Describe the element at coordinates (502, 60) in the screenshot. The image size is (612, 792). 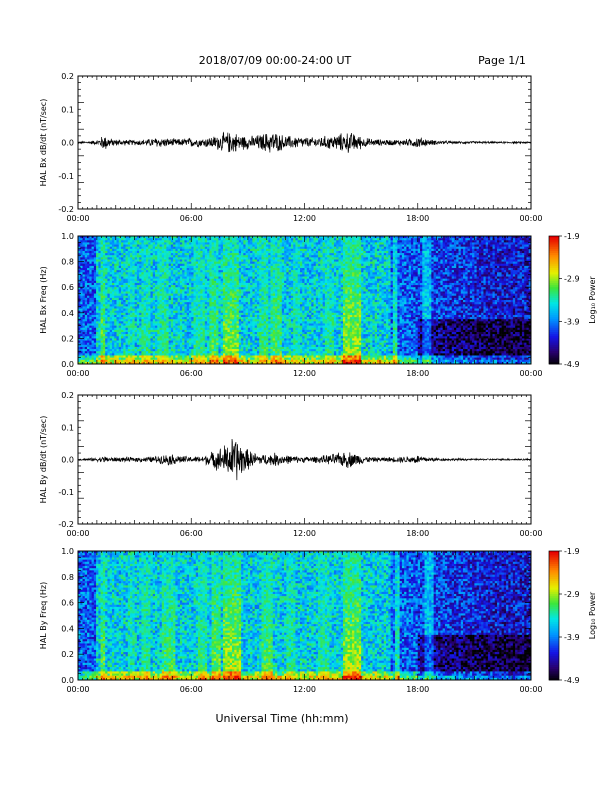
I see `page-label: Page 1/1` at that location.